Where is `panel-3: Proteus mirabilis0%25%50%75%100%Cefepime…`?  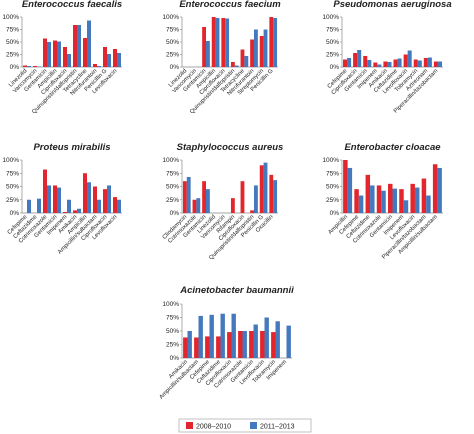 panel-3: Proteus mirabilis0%25%50%75%100%Cefepime… is located at coordinates (62, 199).